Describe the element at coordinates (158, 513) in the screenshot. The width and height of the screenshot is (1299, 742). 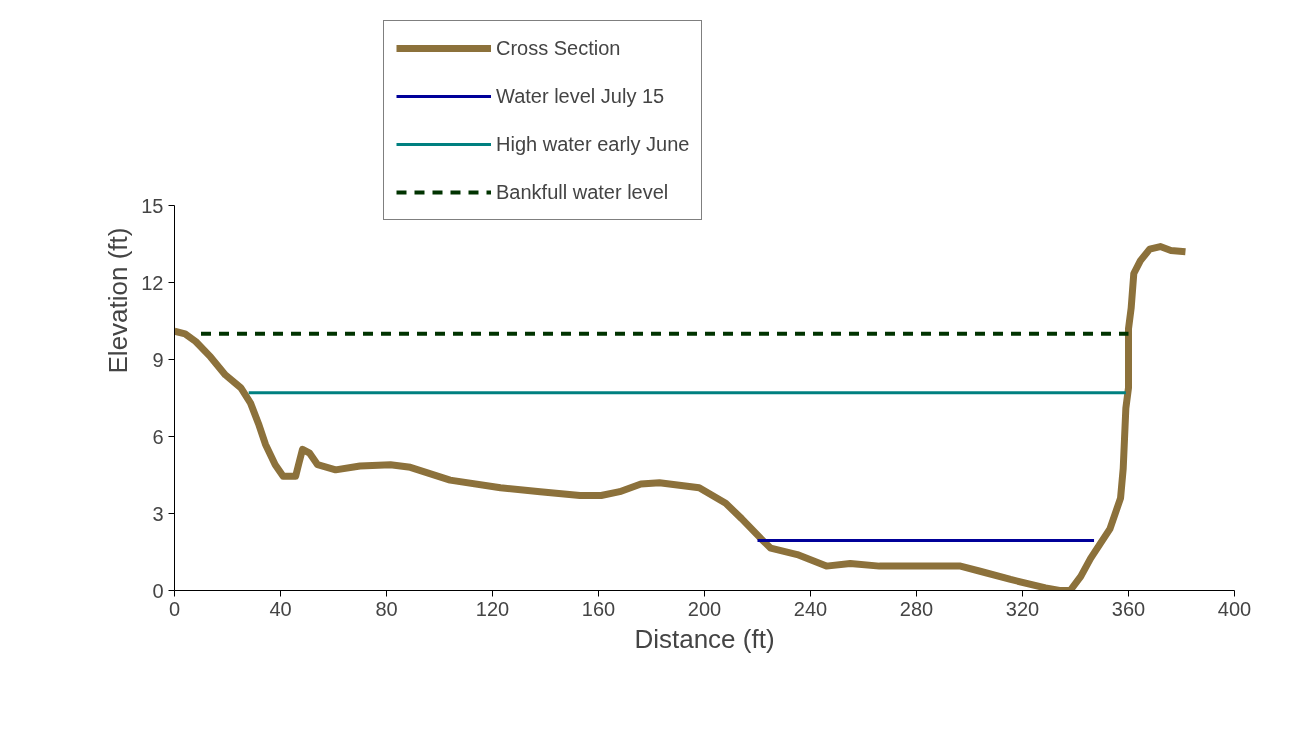
I see `y-tick-label: 3` at that location.